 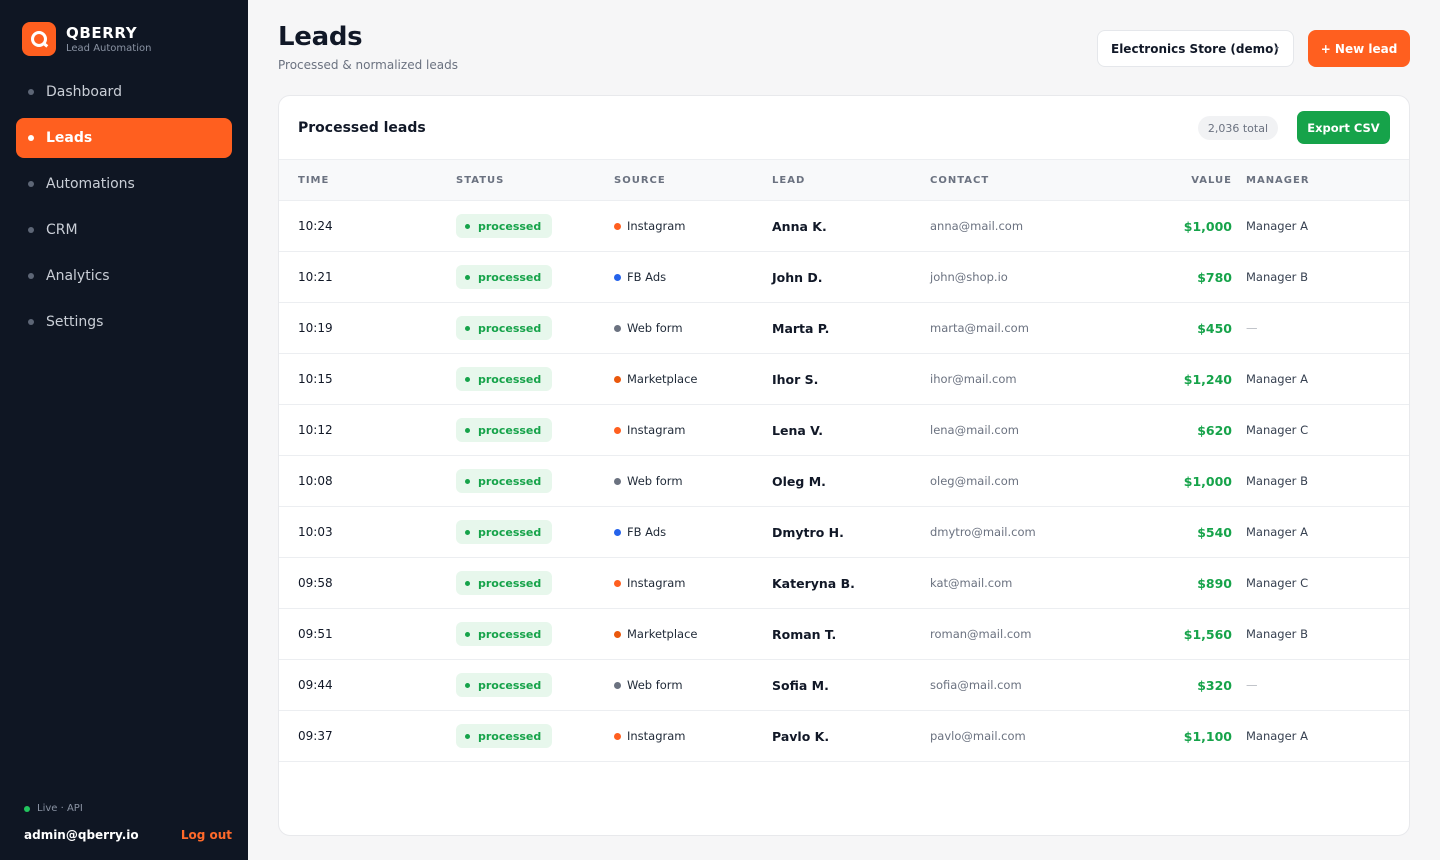 I want to click on lead-contact: ihor@mail.com, so click(x=973, y=379).